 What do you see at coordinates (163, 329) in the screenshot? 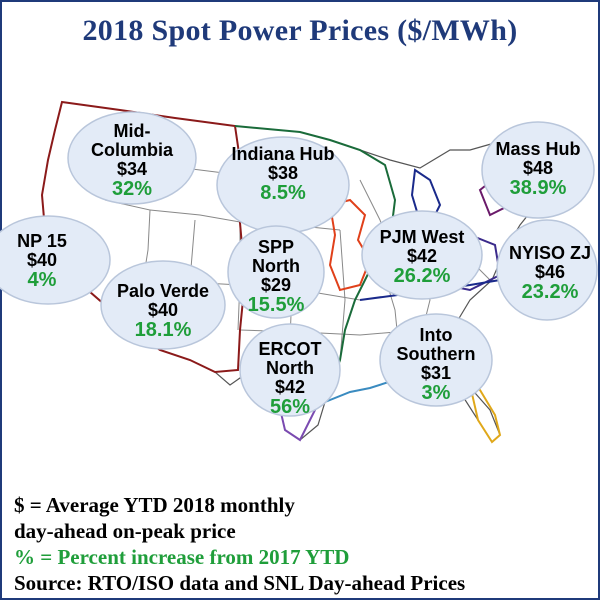
I see `hub-change: 18.1%` at bounding box center [163, 329].